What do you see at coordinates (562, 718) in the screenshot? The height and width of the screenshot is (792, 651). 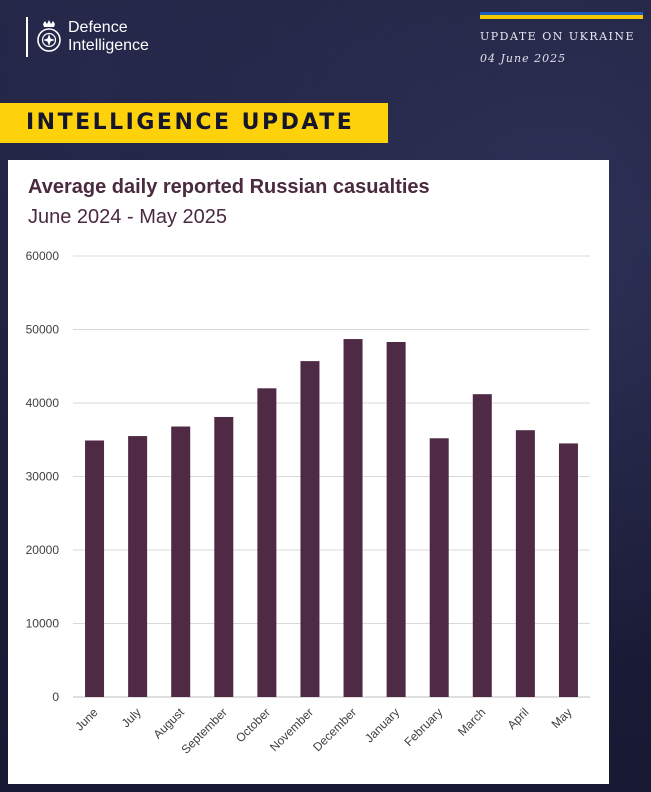 I see `x-tick-label: May` at bounding box center [562, 718].